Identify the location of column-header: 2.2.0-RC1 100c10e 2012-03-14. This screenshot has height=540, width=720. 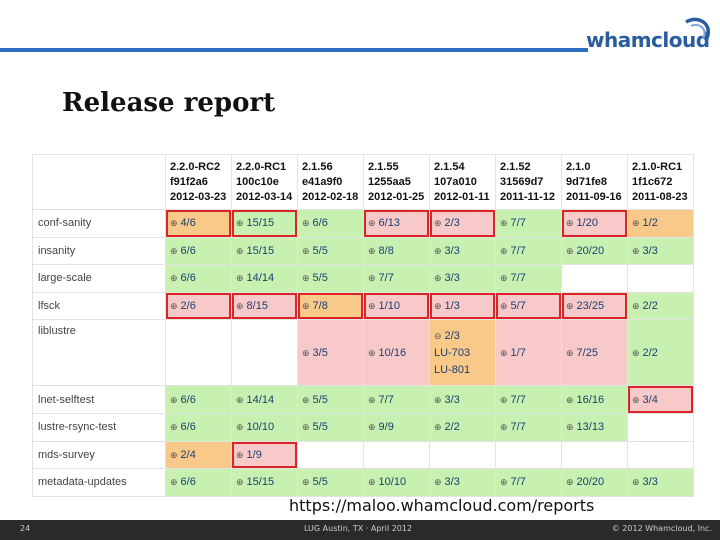
(264, 182).